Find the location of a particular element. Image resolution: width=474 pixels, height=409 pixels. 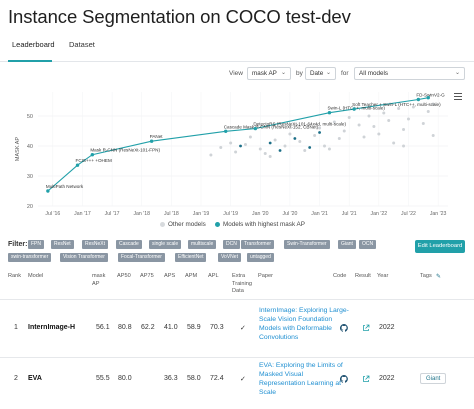

hamburger-icon is located at coordinates (458, 97).